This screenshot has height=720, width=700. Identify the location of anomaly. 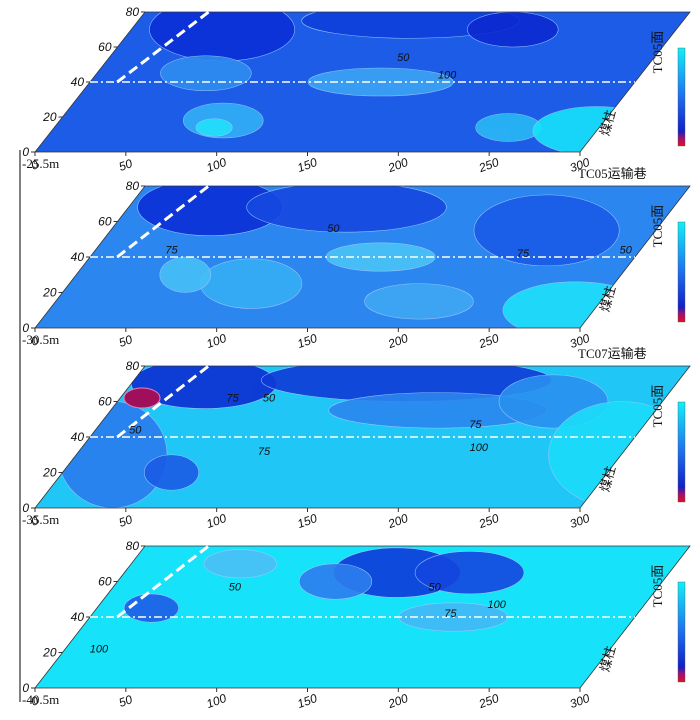
(142, 398).